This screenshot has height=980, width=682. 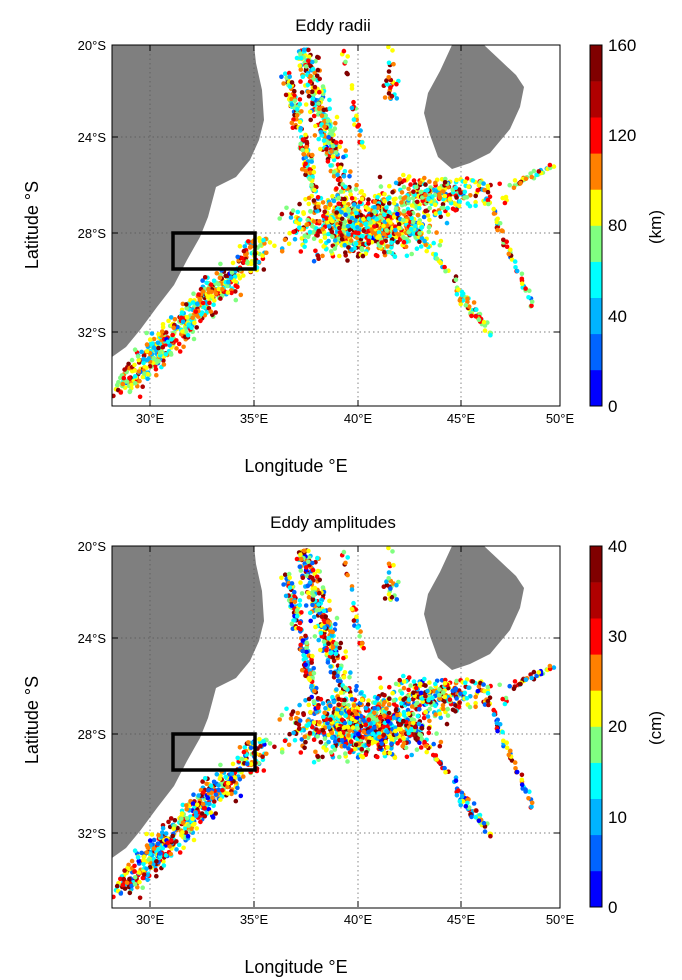 I want to click on colorbar-tick-label: 160, so click(x=622, y=45).